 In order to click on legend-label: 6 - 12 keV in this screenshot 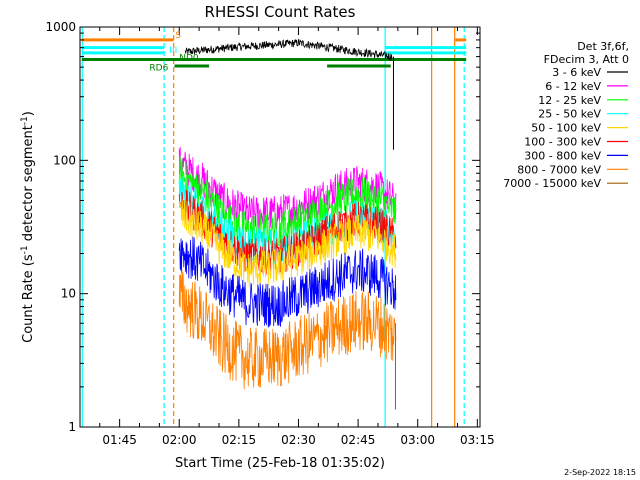, I will do `click(573, 86)`.